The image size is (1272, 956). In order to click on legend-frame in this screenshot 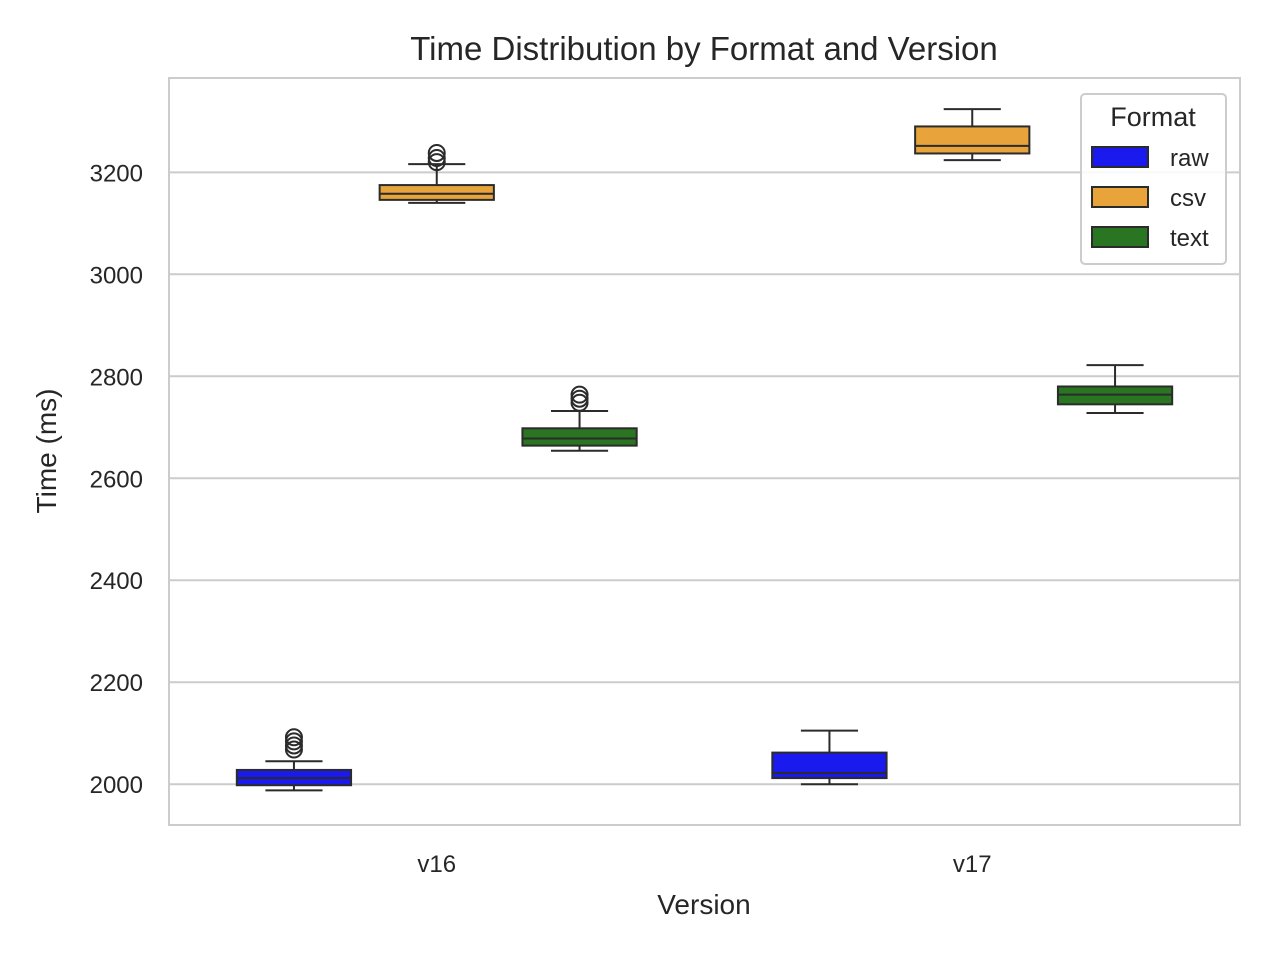, I will do `click(1153, 179)`.